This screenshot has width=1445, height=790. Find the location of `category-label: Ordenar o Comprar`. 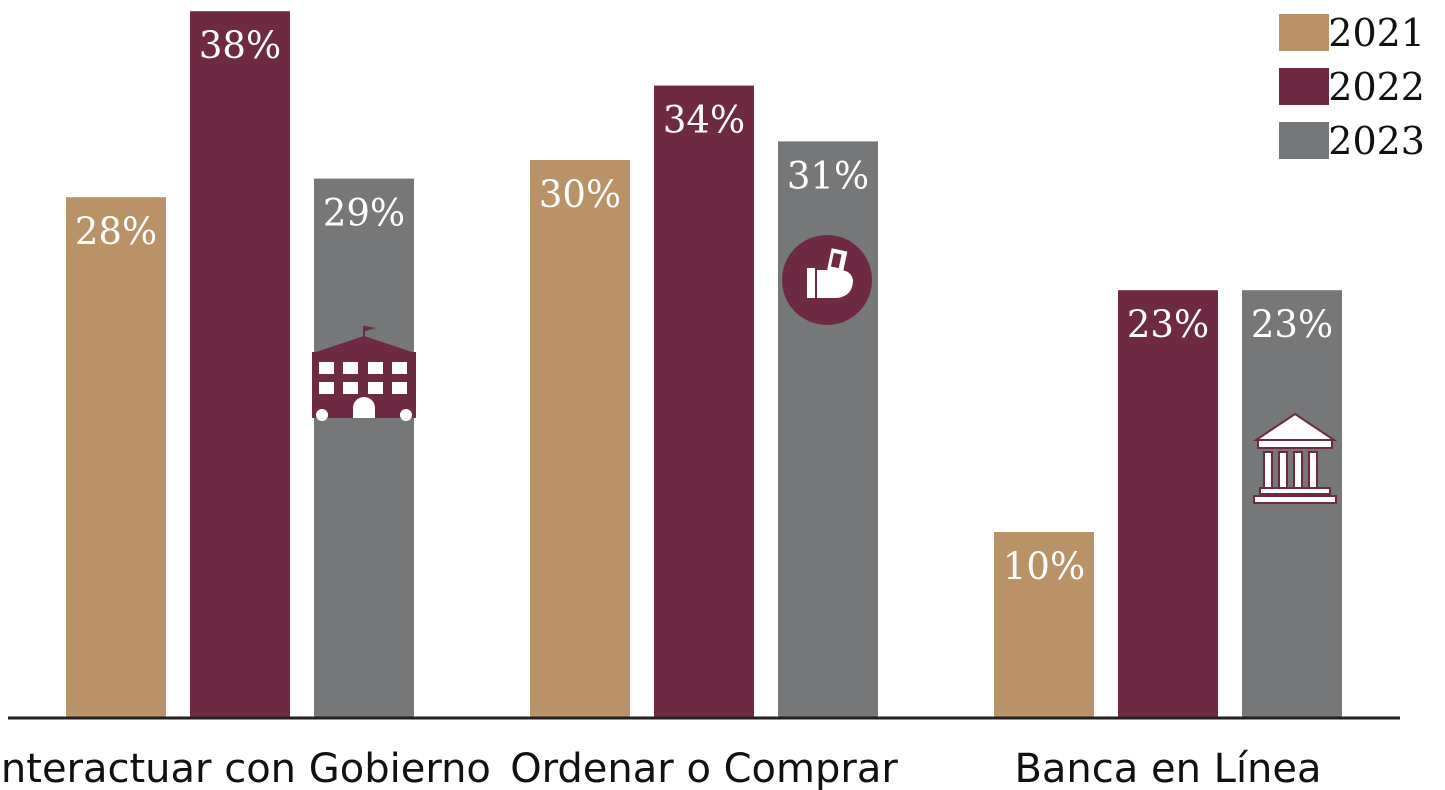

category-label: Ordenar o Comprar is located at coordinates (704, 768).